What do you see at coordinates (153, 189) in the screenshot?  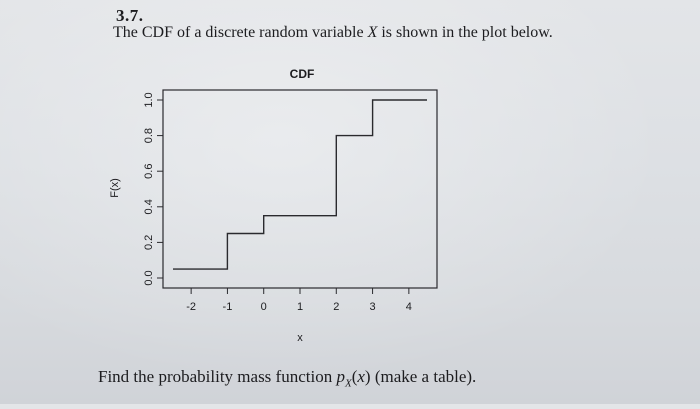 I see `y-axis: 0.0 0.2 0.4 0.6 0.8 1.0` at bounding box center [153, 189].